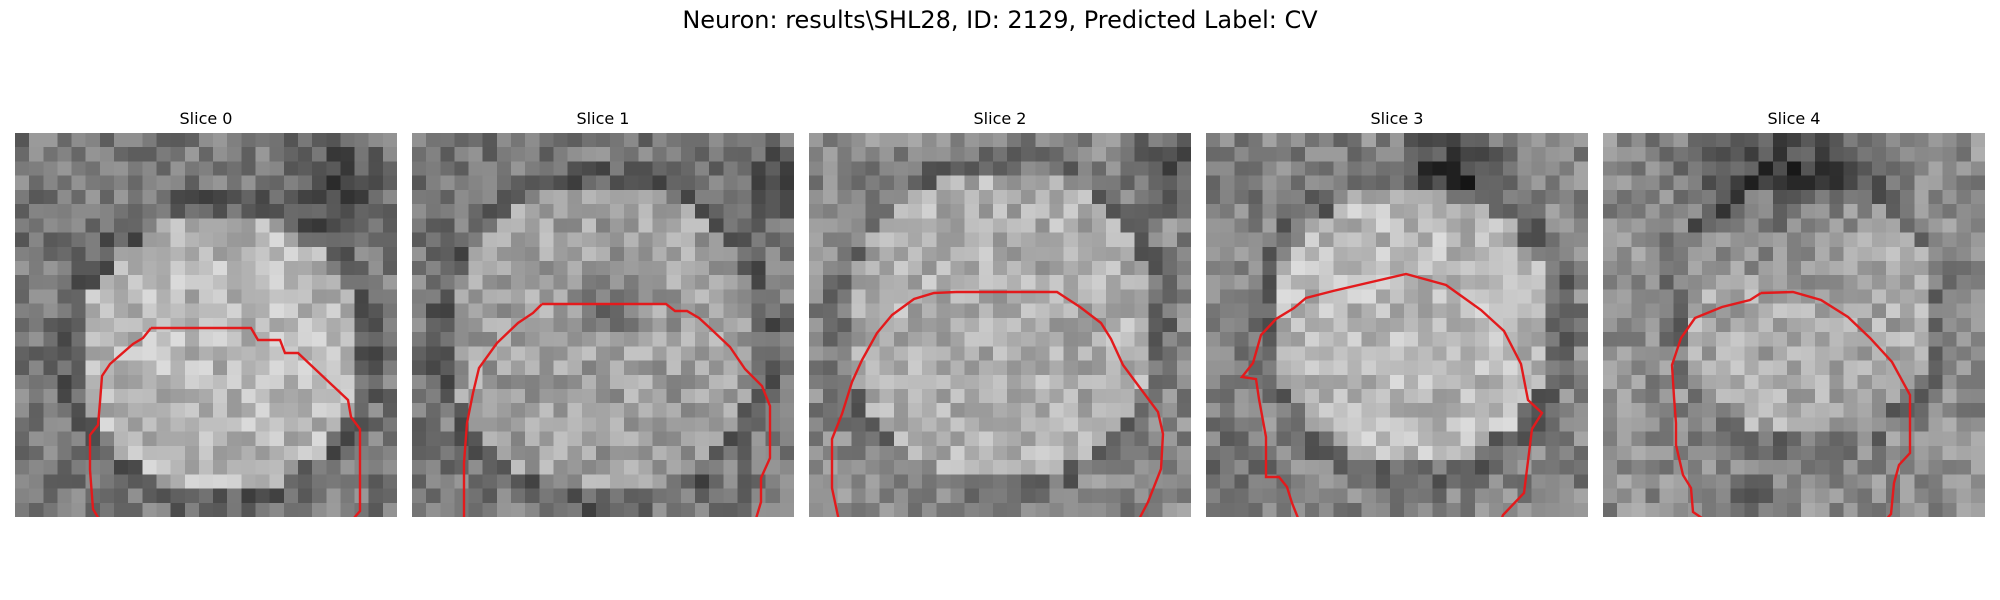 The width and height of the screenshot is (2000, 600). What do you see at coordinates (206, 118) in the screenshot?
I see `slice-title: Slice 0` at bounding box center [206, 118].